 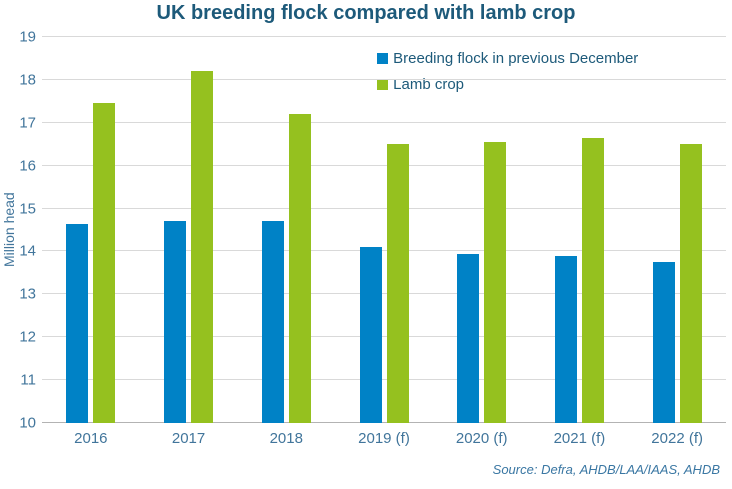 I want to click on legend-item-breeding-flock-in-previous-december: Breeding flock in previous December, so click(x=507, y=58).